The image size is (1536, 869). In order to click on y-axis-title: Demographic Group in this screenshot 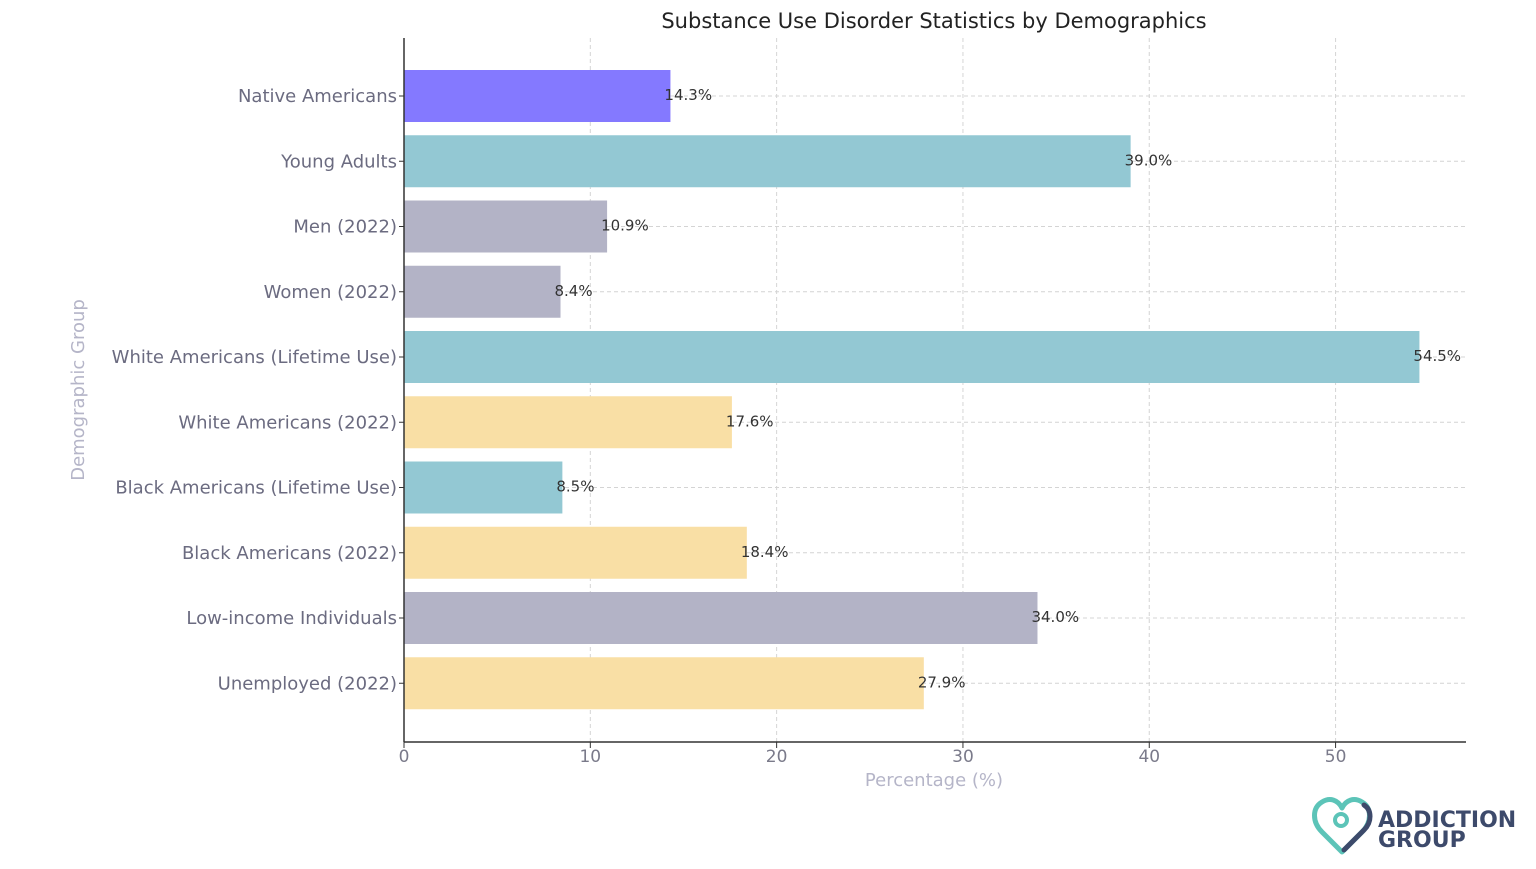, I will do `click(78, 390)`.